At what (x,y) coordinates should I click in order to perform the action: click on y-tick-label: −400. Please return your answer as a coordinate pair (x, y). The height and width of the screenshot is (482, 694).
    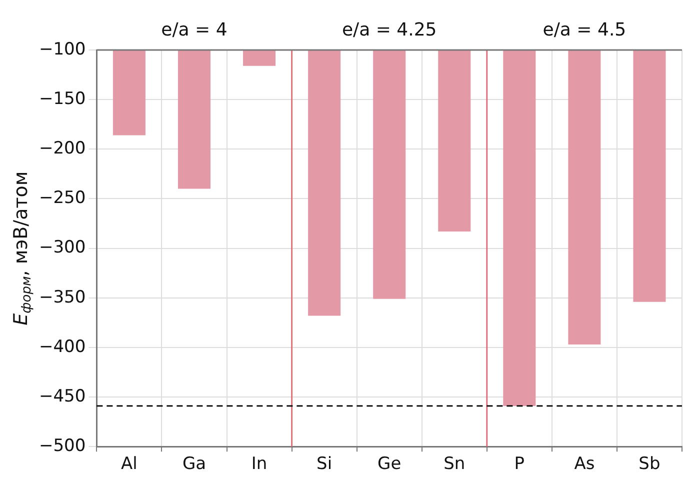
    Looking at the image, I should click on (62, 346).